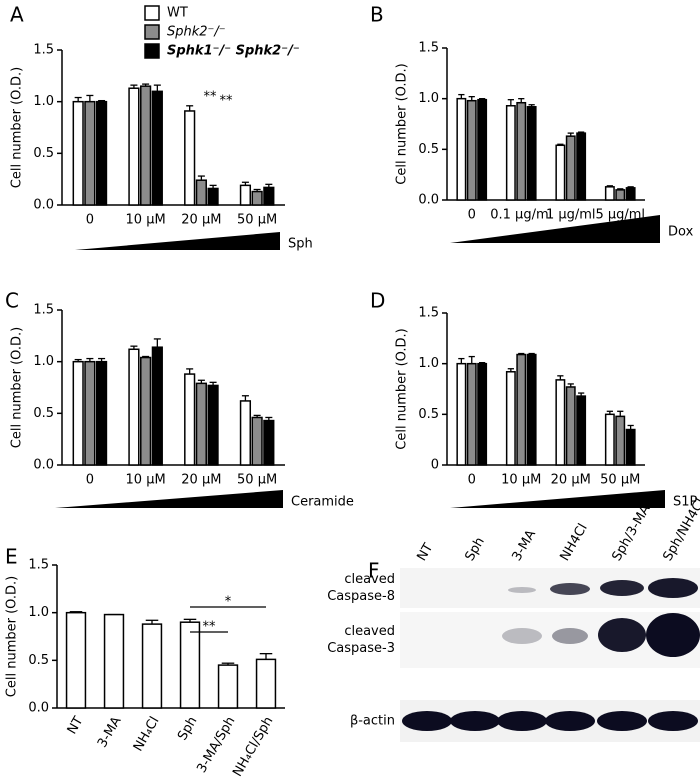 This screenshot has width=700, height=778. I want to click on x-tick-label: 1 μg/ml, so click(571, 215).